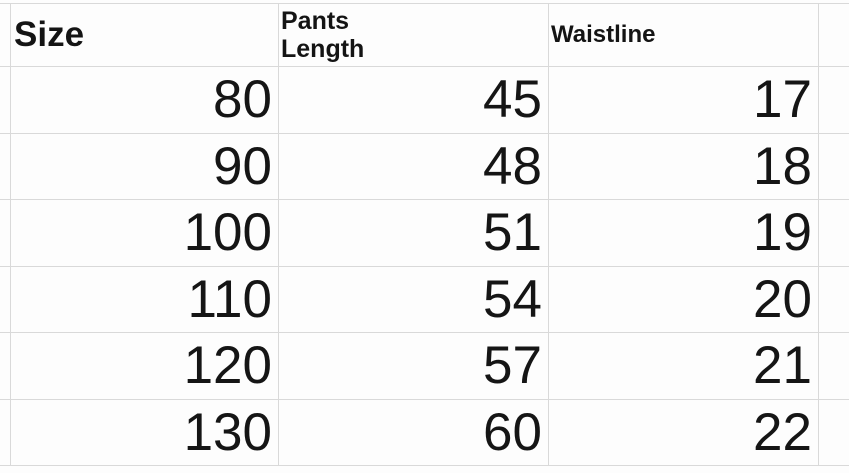 This screenshot has width=849, height=473. I want to click on table-row: 100 51 19, so click(424, 233).